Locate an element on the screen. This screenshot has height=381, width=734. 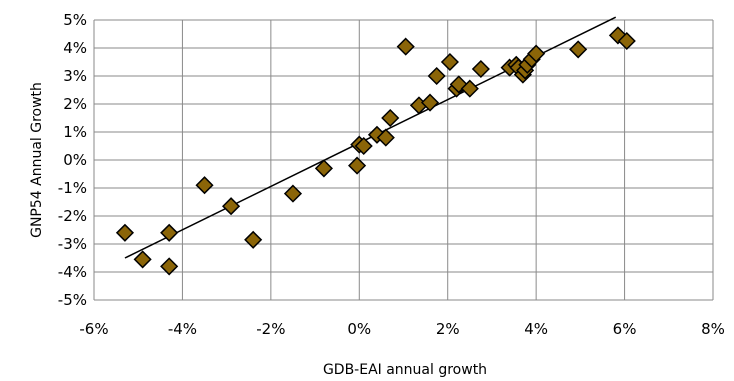
y-tick-label: 3% is located at coordinates (75, 76).